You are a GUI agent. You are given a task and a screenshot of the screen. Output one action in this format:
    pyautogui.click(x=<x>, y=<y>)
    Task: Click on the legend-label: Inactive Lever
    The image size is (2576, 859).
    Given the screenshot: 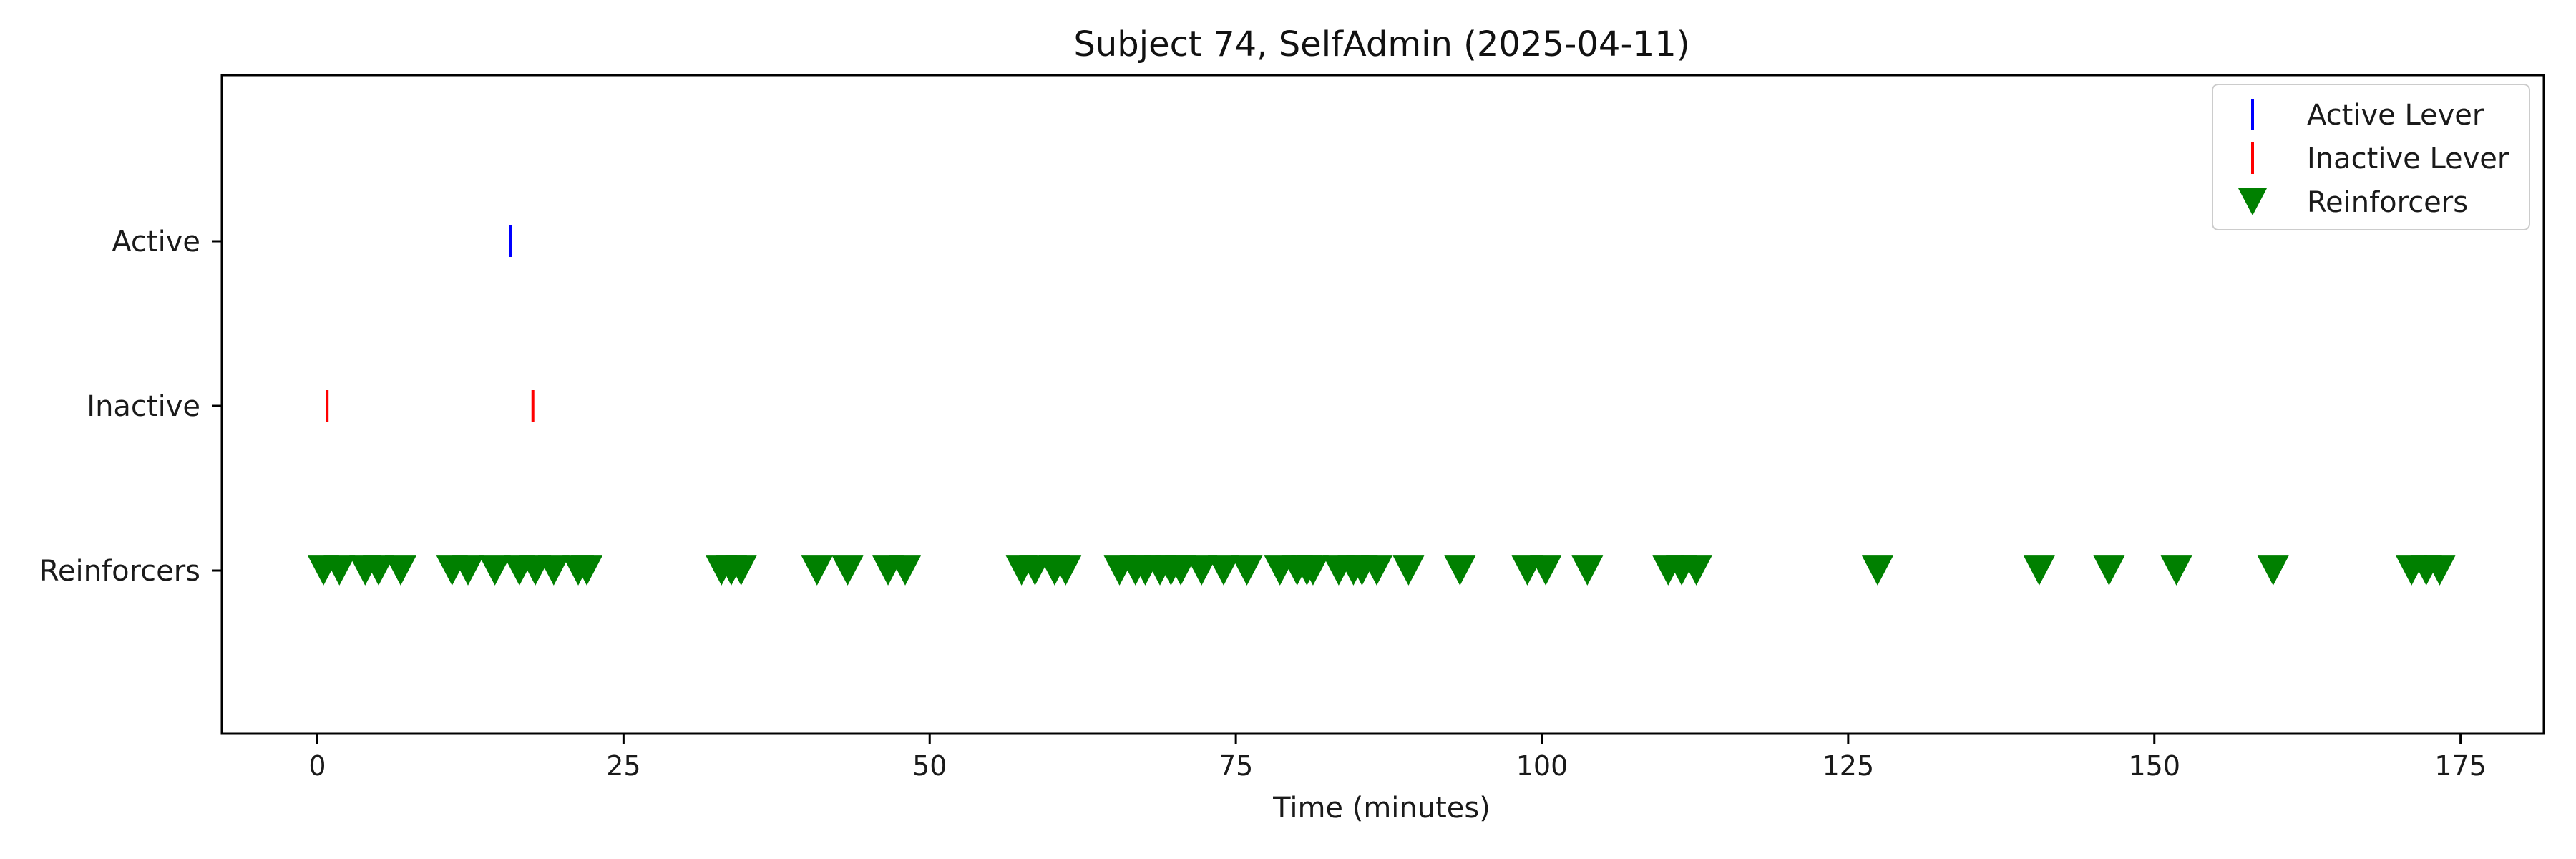 What is the action you would take?
    pyautogui.click(x=2408, y=158)
    